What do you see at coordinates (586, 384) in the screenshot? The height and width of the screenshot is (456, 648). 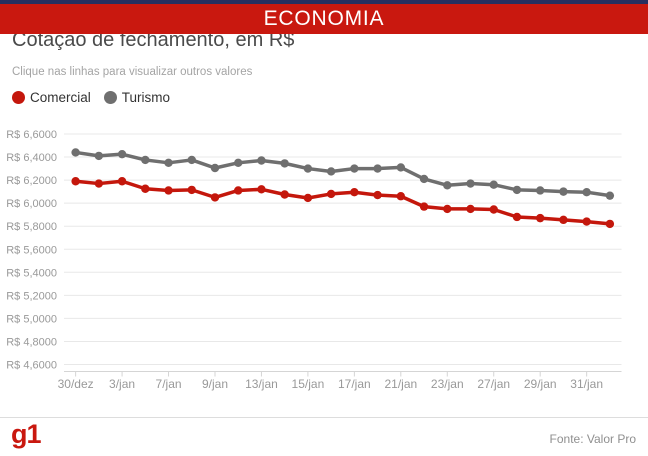 I see `x-axis-tick-label: 31/jan` at bounding box center [586, 384].